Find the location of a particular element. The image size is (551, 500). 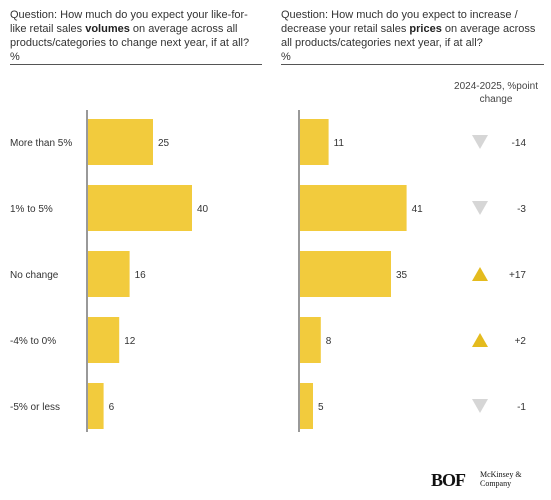

mckinsey-logo: McKinsey & Company is located at coordinates (501, 479).